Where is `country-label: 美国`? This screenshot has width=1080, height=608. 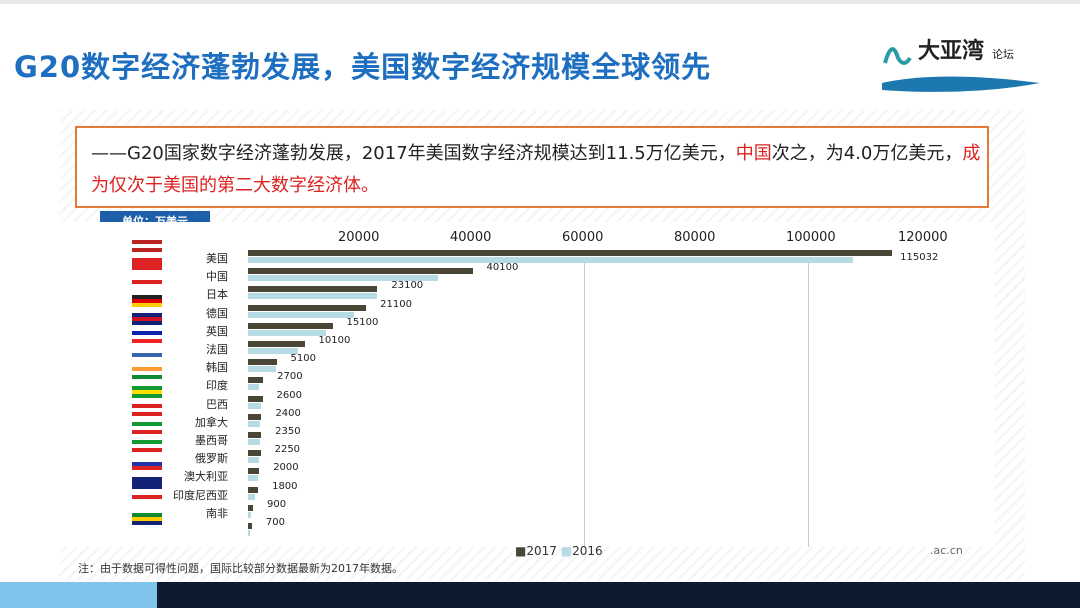
country-label: 美国 is located at coordinates (217, 258).